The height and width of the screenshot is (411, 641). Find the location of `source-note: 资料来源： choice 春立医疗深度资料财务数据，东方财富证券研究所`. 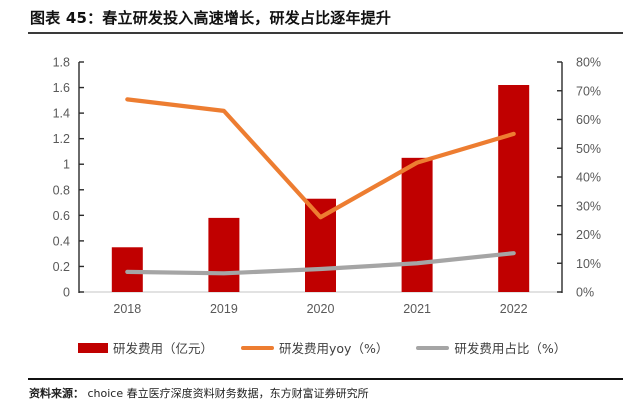

source-note: 资料来源： choice 春立医疗深度资料财务数据，东方财富证券研究所 is located at coordinates (329, 393).